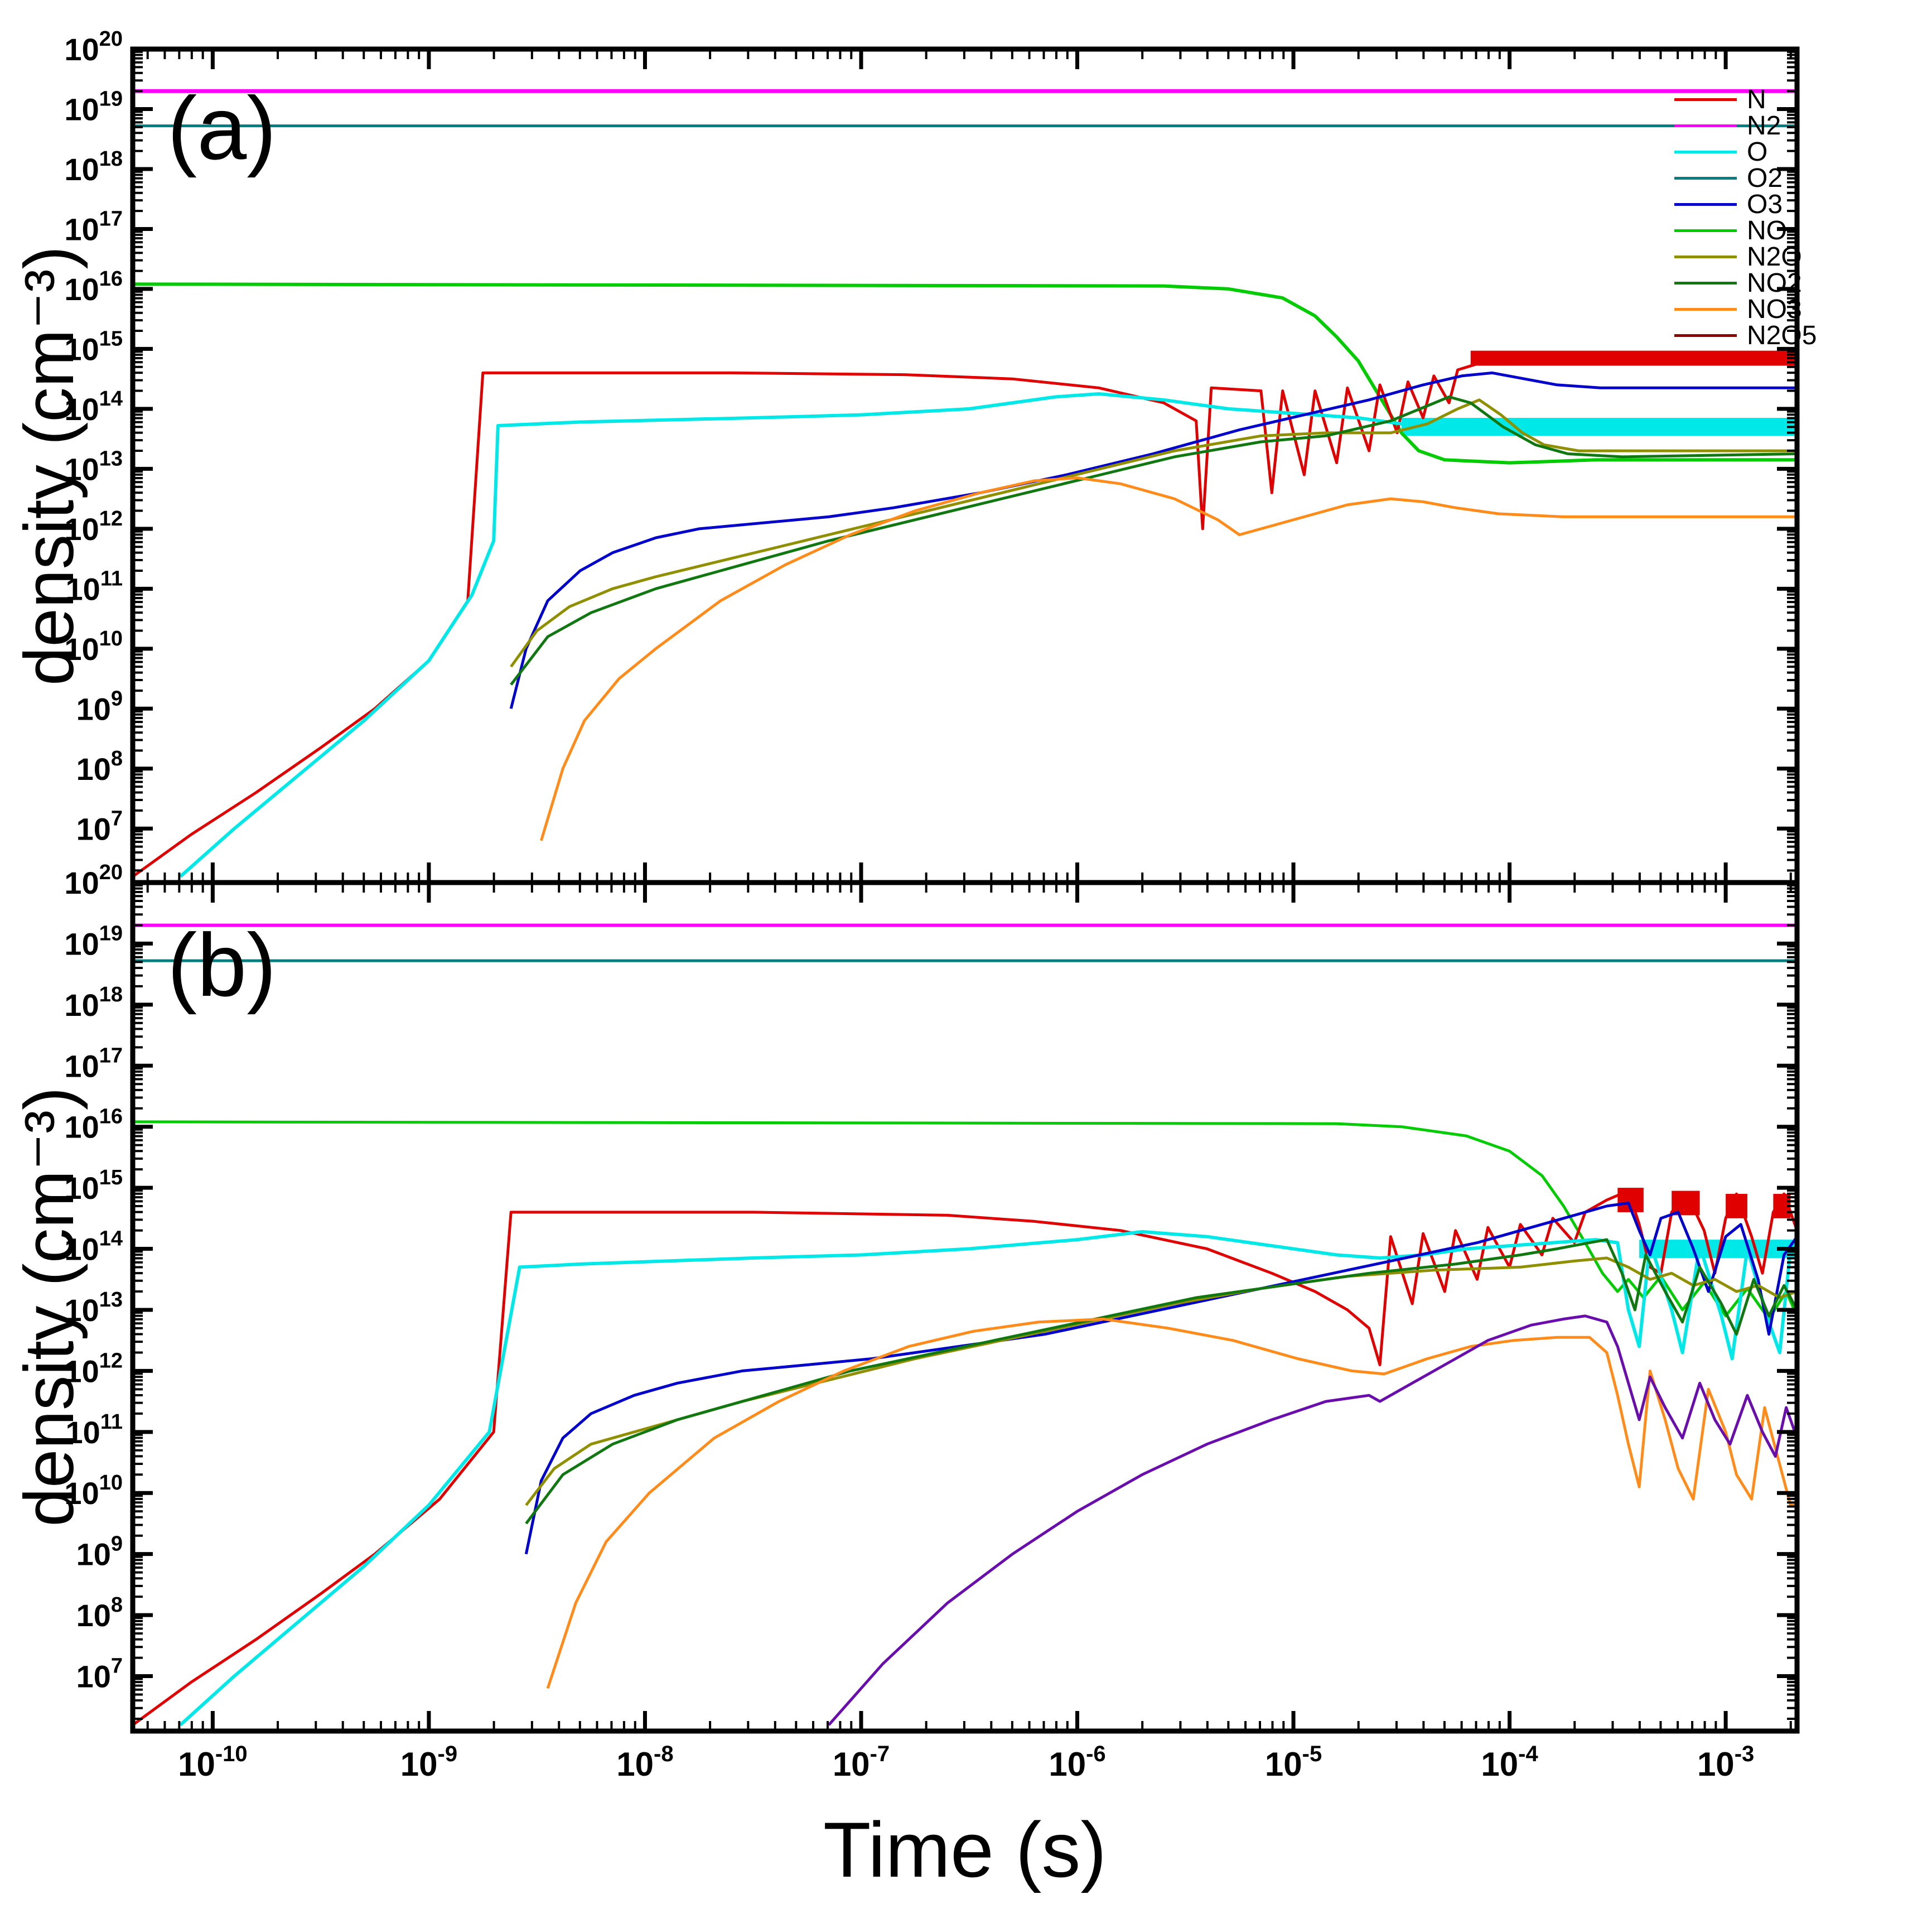 Image resolution: width=1932 pixels, height=1928 pixels. Describe the element at coordinates (1745, 204) in the screenshot. I see `legend-item-o3: O3` at that location.